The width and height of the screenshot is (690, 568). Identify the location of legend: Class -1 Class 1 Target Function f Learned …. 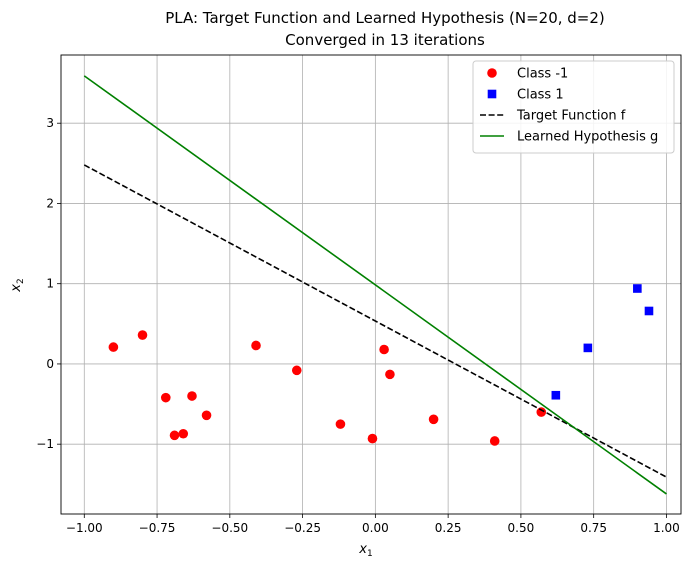
(573, 107).